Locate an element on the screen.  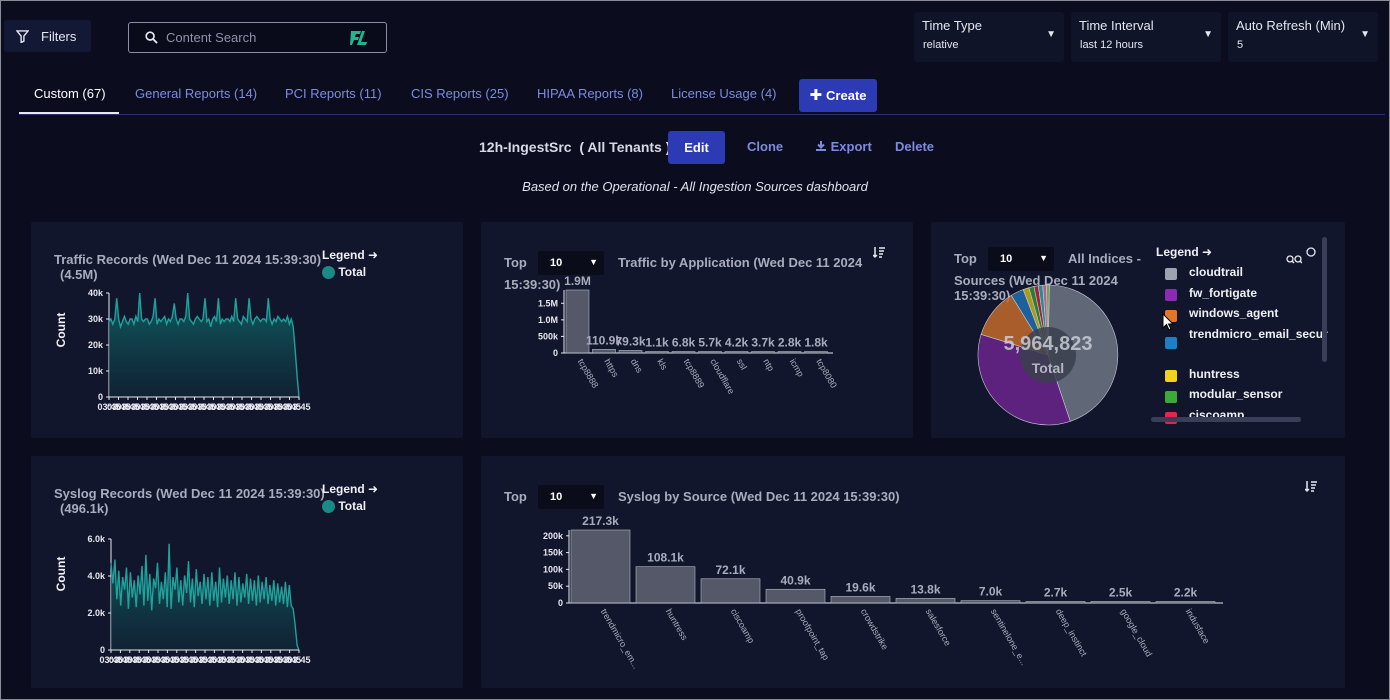
tab-custom: Custom (67) is located at coordinates (70, 93).